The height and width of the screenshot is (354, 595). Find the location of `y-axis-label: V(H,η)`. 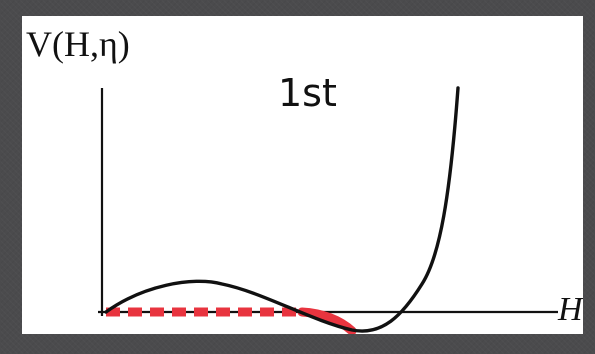

y-axis-label: V(H,η) is located at coordinates (78, 44).